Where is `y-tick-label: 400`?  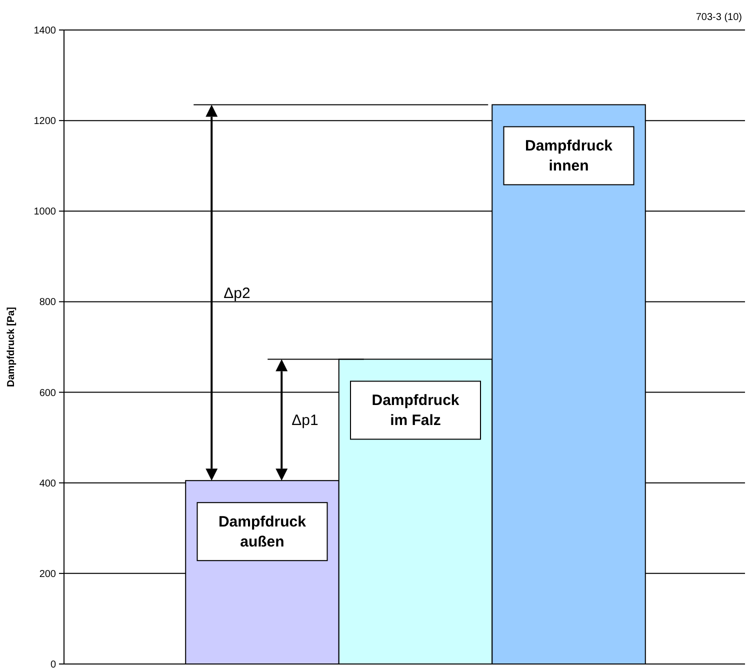
y-tick-label: 400 is located at coordinates (47, 484).